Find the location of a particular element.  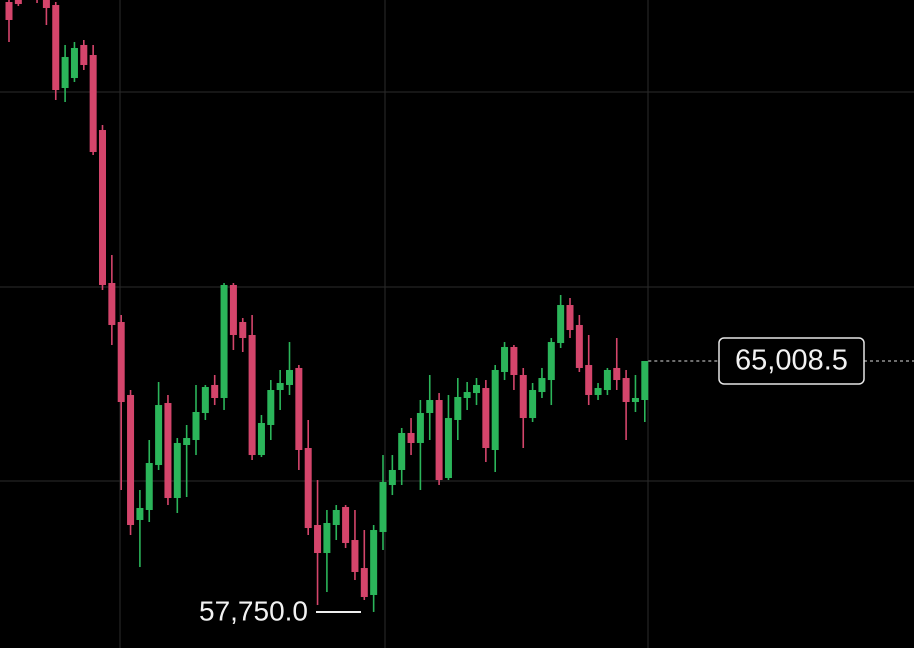

last-price-box is located at coordinates (791, 361).